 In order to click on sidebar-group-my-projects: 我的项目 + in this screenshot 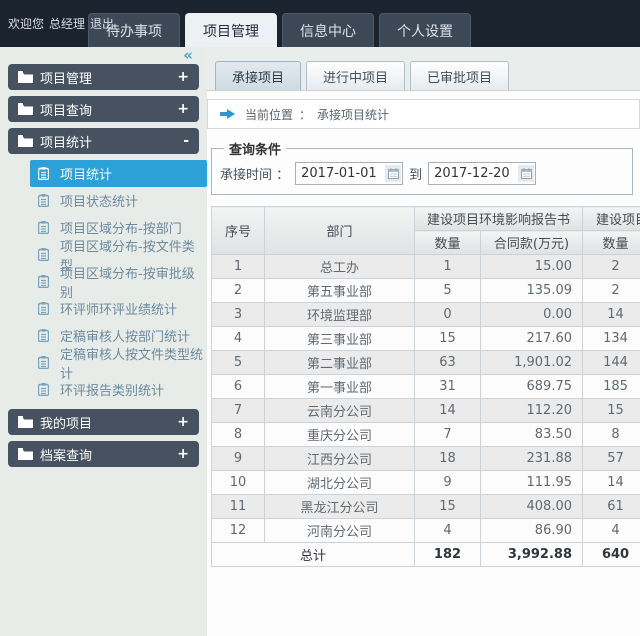, I will do `click(103, 422)`.